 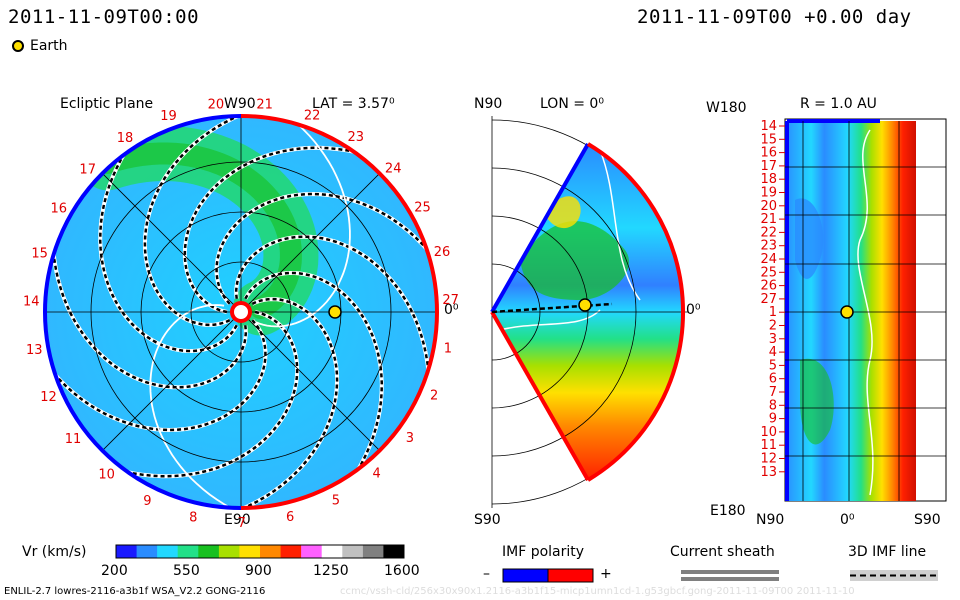 What do you see at coordinates (87, 169) in the screenshot?
I see `ecliptic-tick-label: 17` at bounding box center [87, 169].